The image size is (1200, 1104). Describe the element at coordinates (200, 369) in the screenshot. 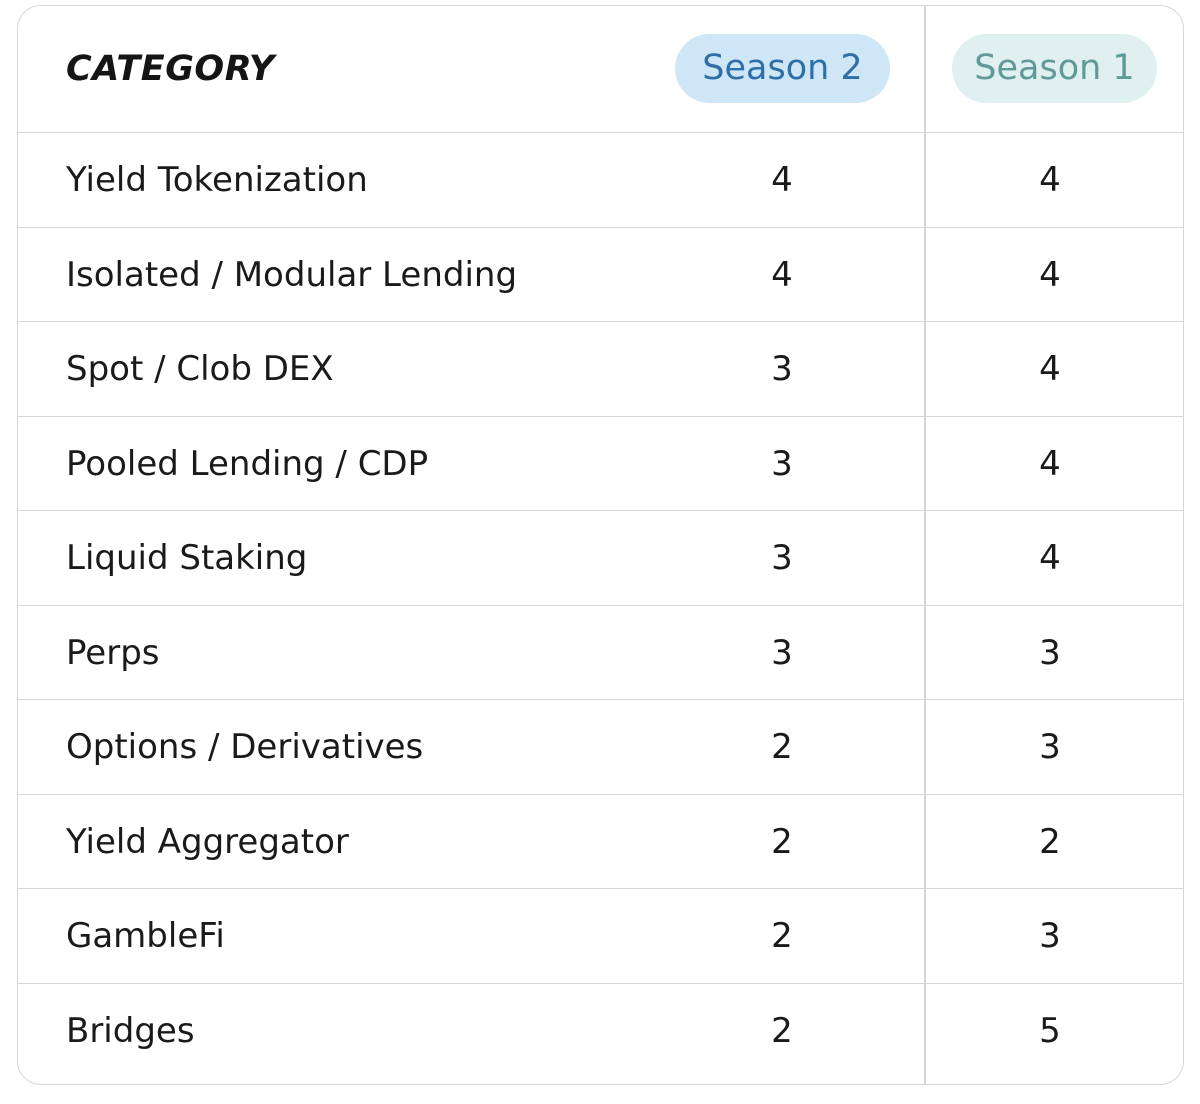

I see `category-cell: Spot / Clob DEX` at that location.